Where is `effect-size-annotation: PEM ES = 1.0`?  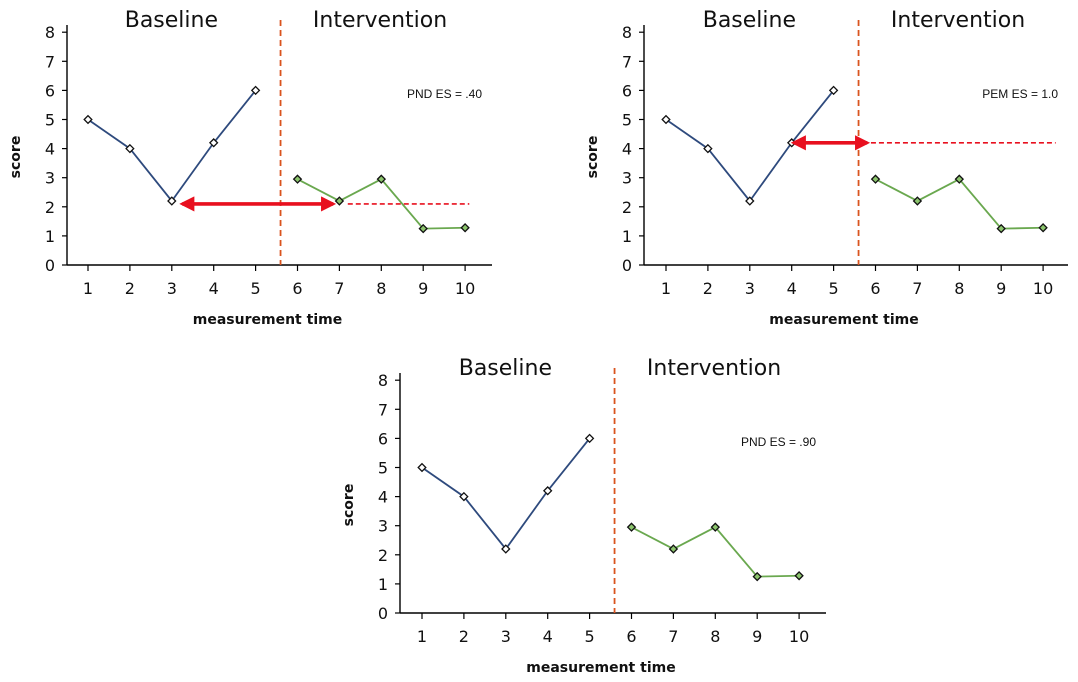 effect-size-annotation: PEM ES = 1.0 is located at coordinates (1020, 94).